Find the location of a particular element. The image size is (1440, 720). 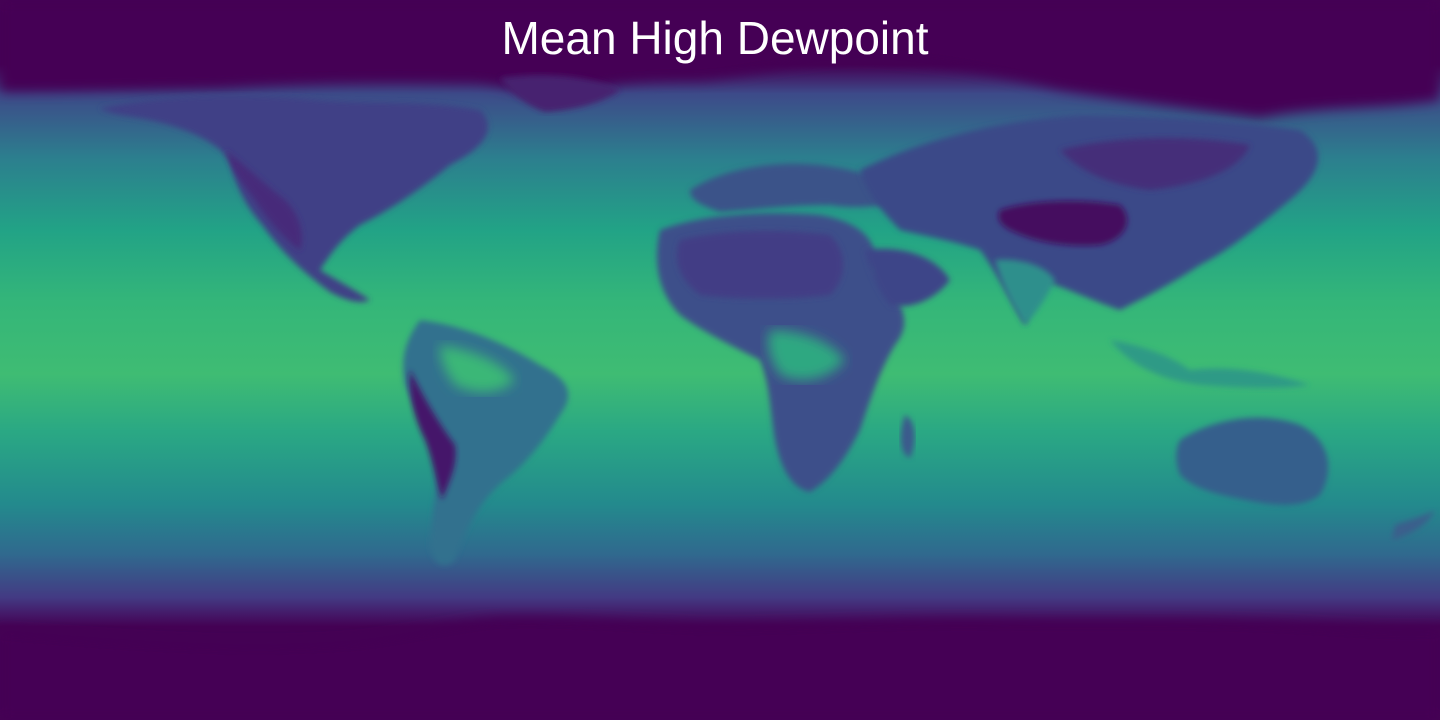

map-title: Mean High Dewpoint is located at coordinates (715, 38).